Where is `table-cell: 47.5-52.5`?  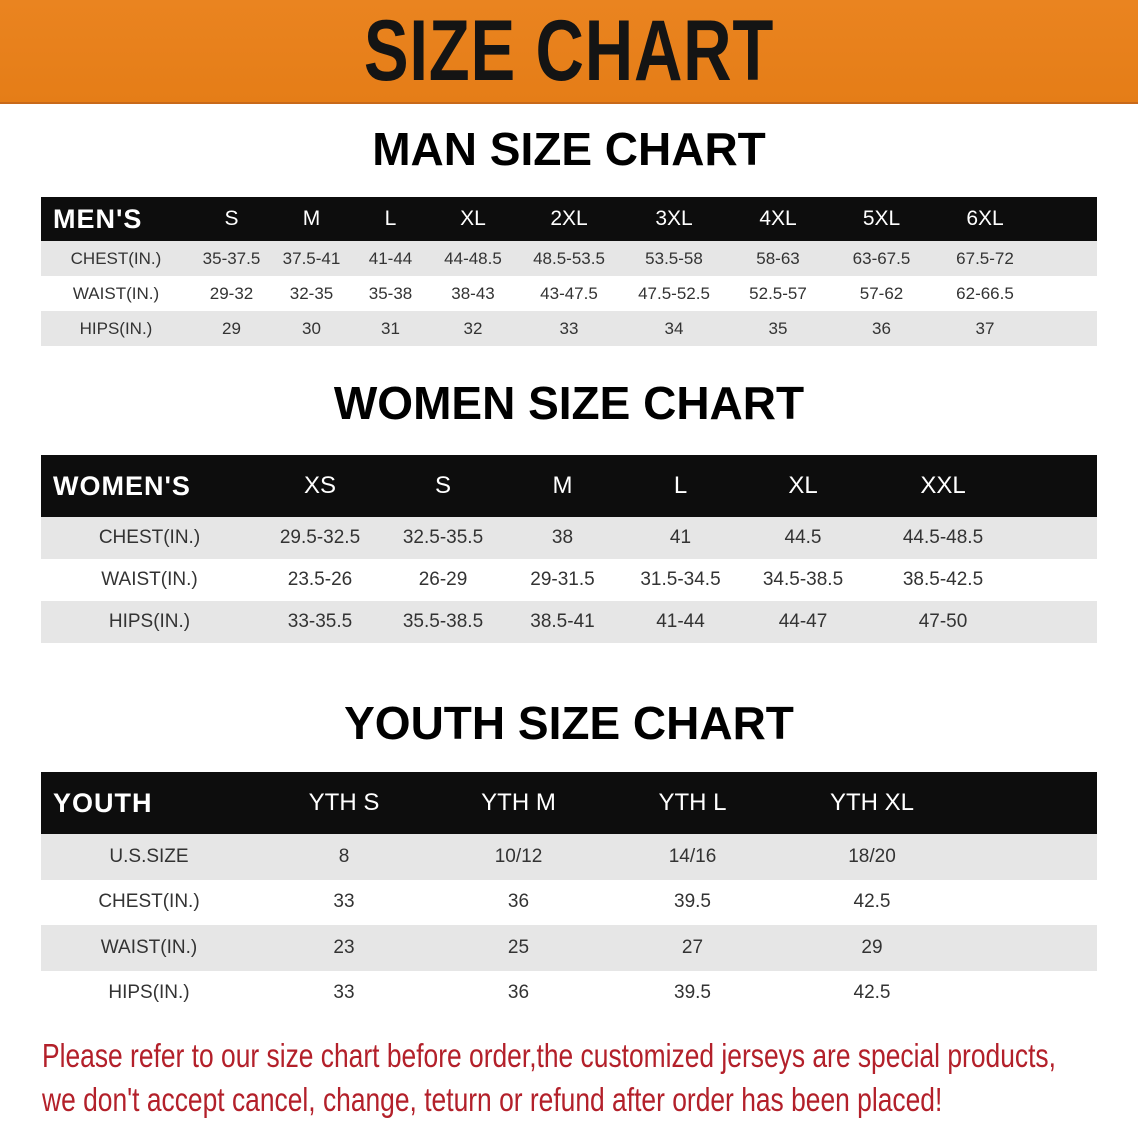
table-cell: 47.5-52.5 is located at coordinates (674, 293).